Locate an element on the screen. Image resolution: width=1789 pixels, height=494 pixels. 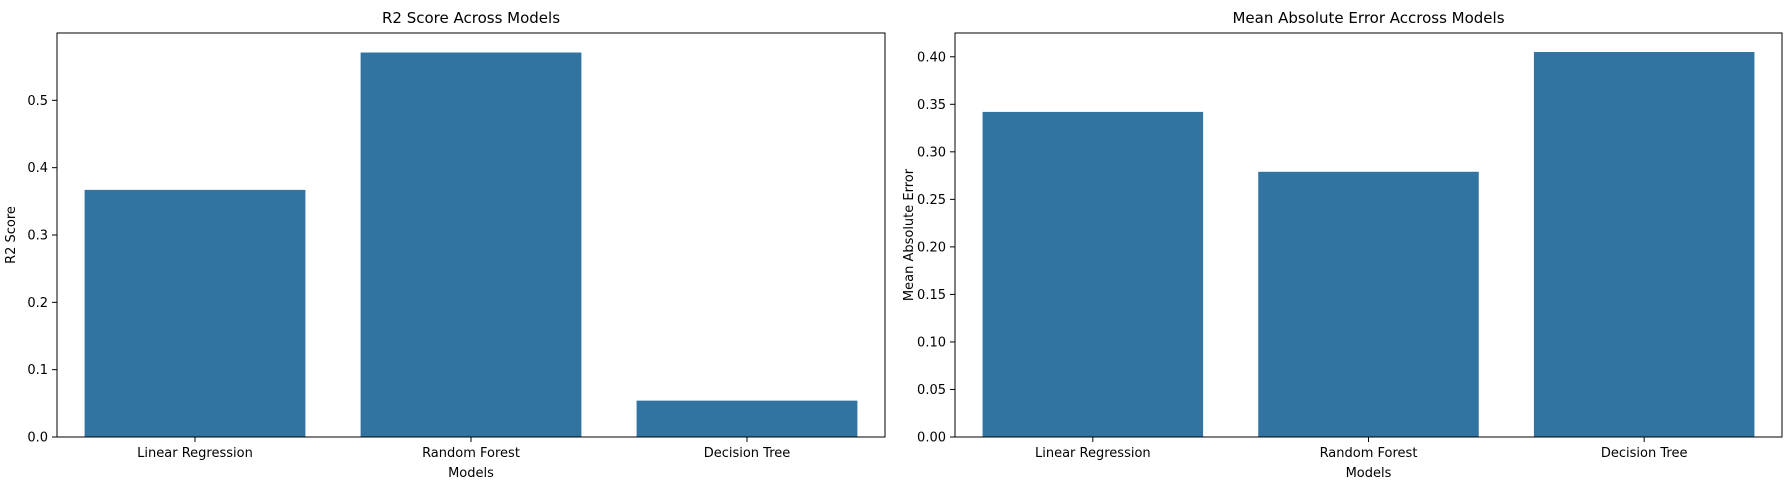
y-tick-label: 0.4 is located at coordinates (37, 168).